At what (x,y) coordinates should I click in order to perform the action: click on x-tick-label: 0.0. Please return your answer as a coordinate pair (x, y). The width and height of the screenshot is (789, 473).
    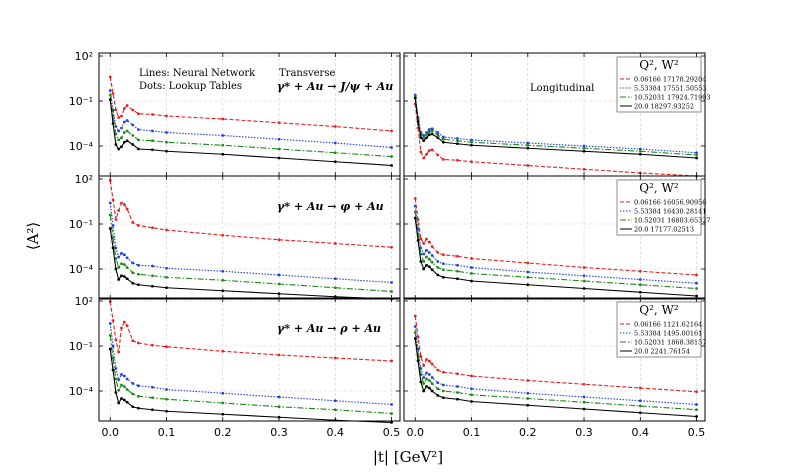
    Looking at the image, I should click on (111, 432).